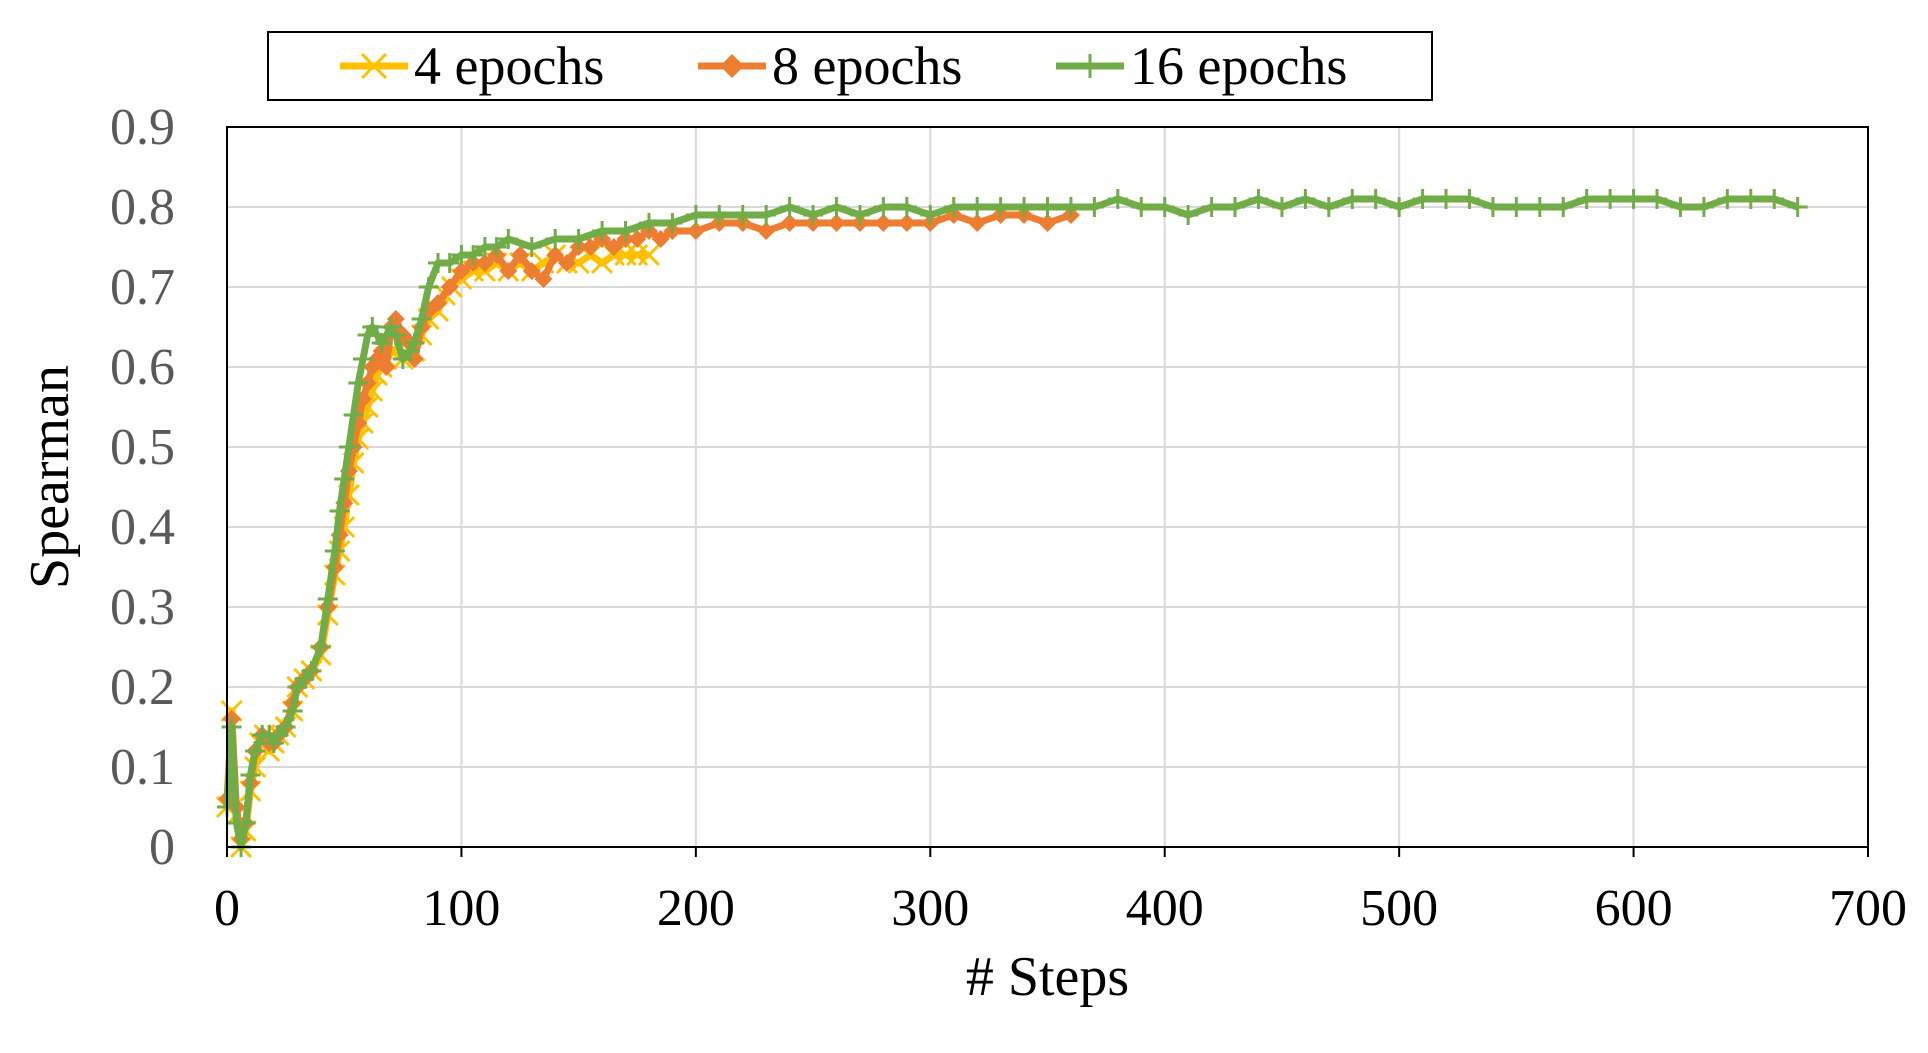 The width and height of the screenshot is (1928, 1053). I want to click on x-tick-label: 400, so click(1165, 908).